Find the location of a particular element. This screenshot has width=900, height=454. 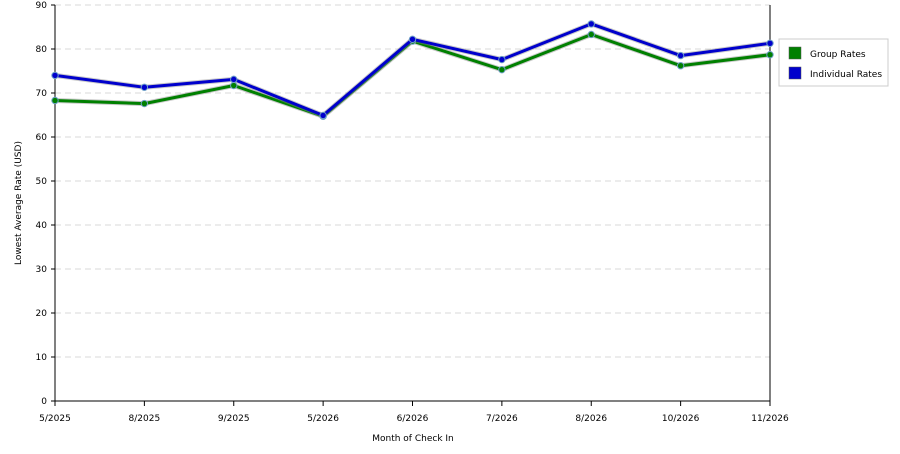

x-tick-label: 10/2026 is located at coordinates (681, 419).